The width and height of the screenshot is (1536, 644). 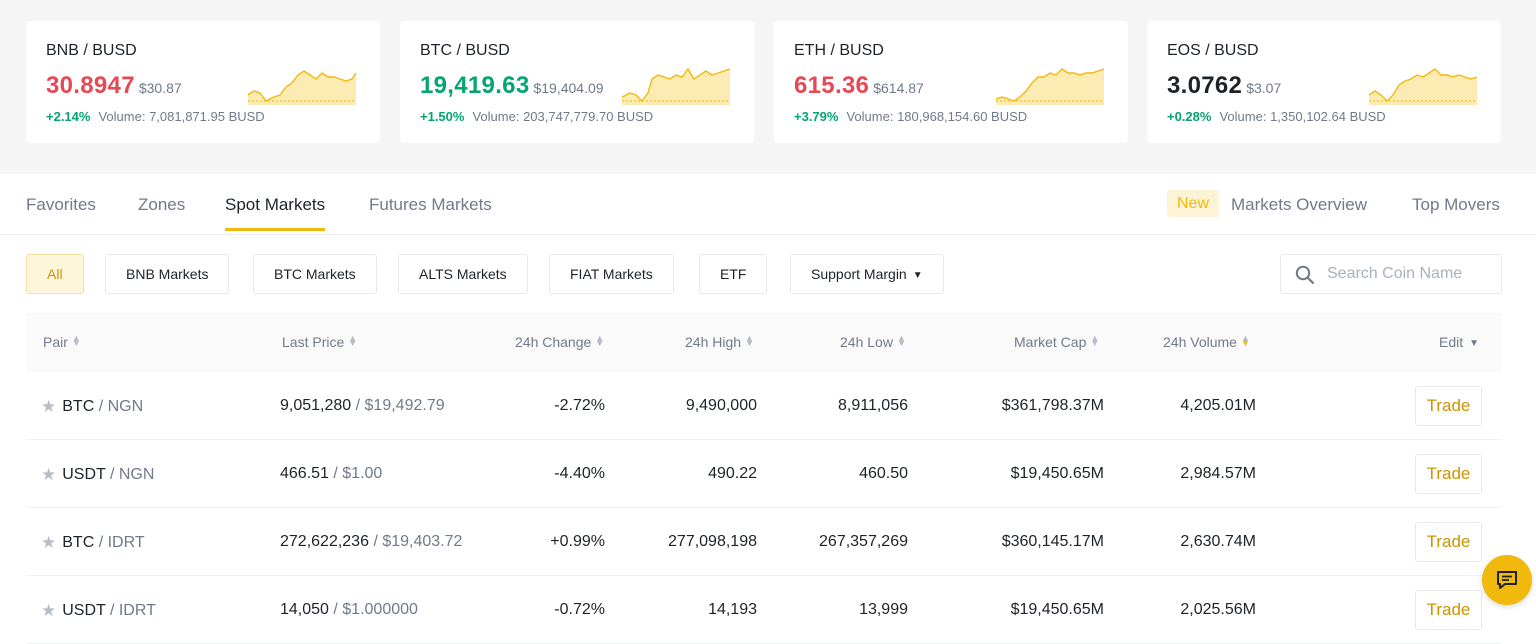 What do you see at coordinates (463, 274) in the screenshot?
I see `filter-alts-markets-button: ALTS Markets` at bounding box center [463, 274].